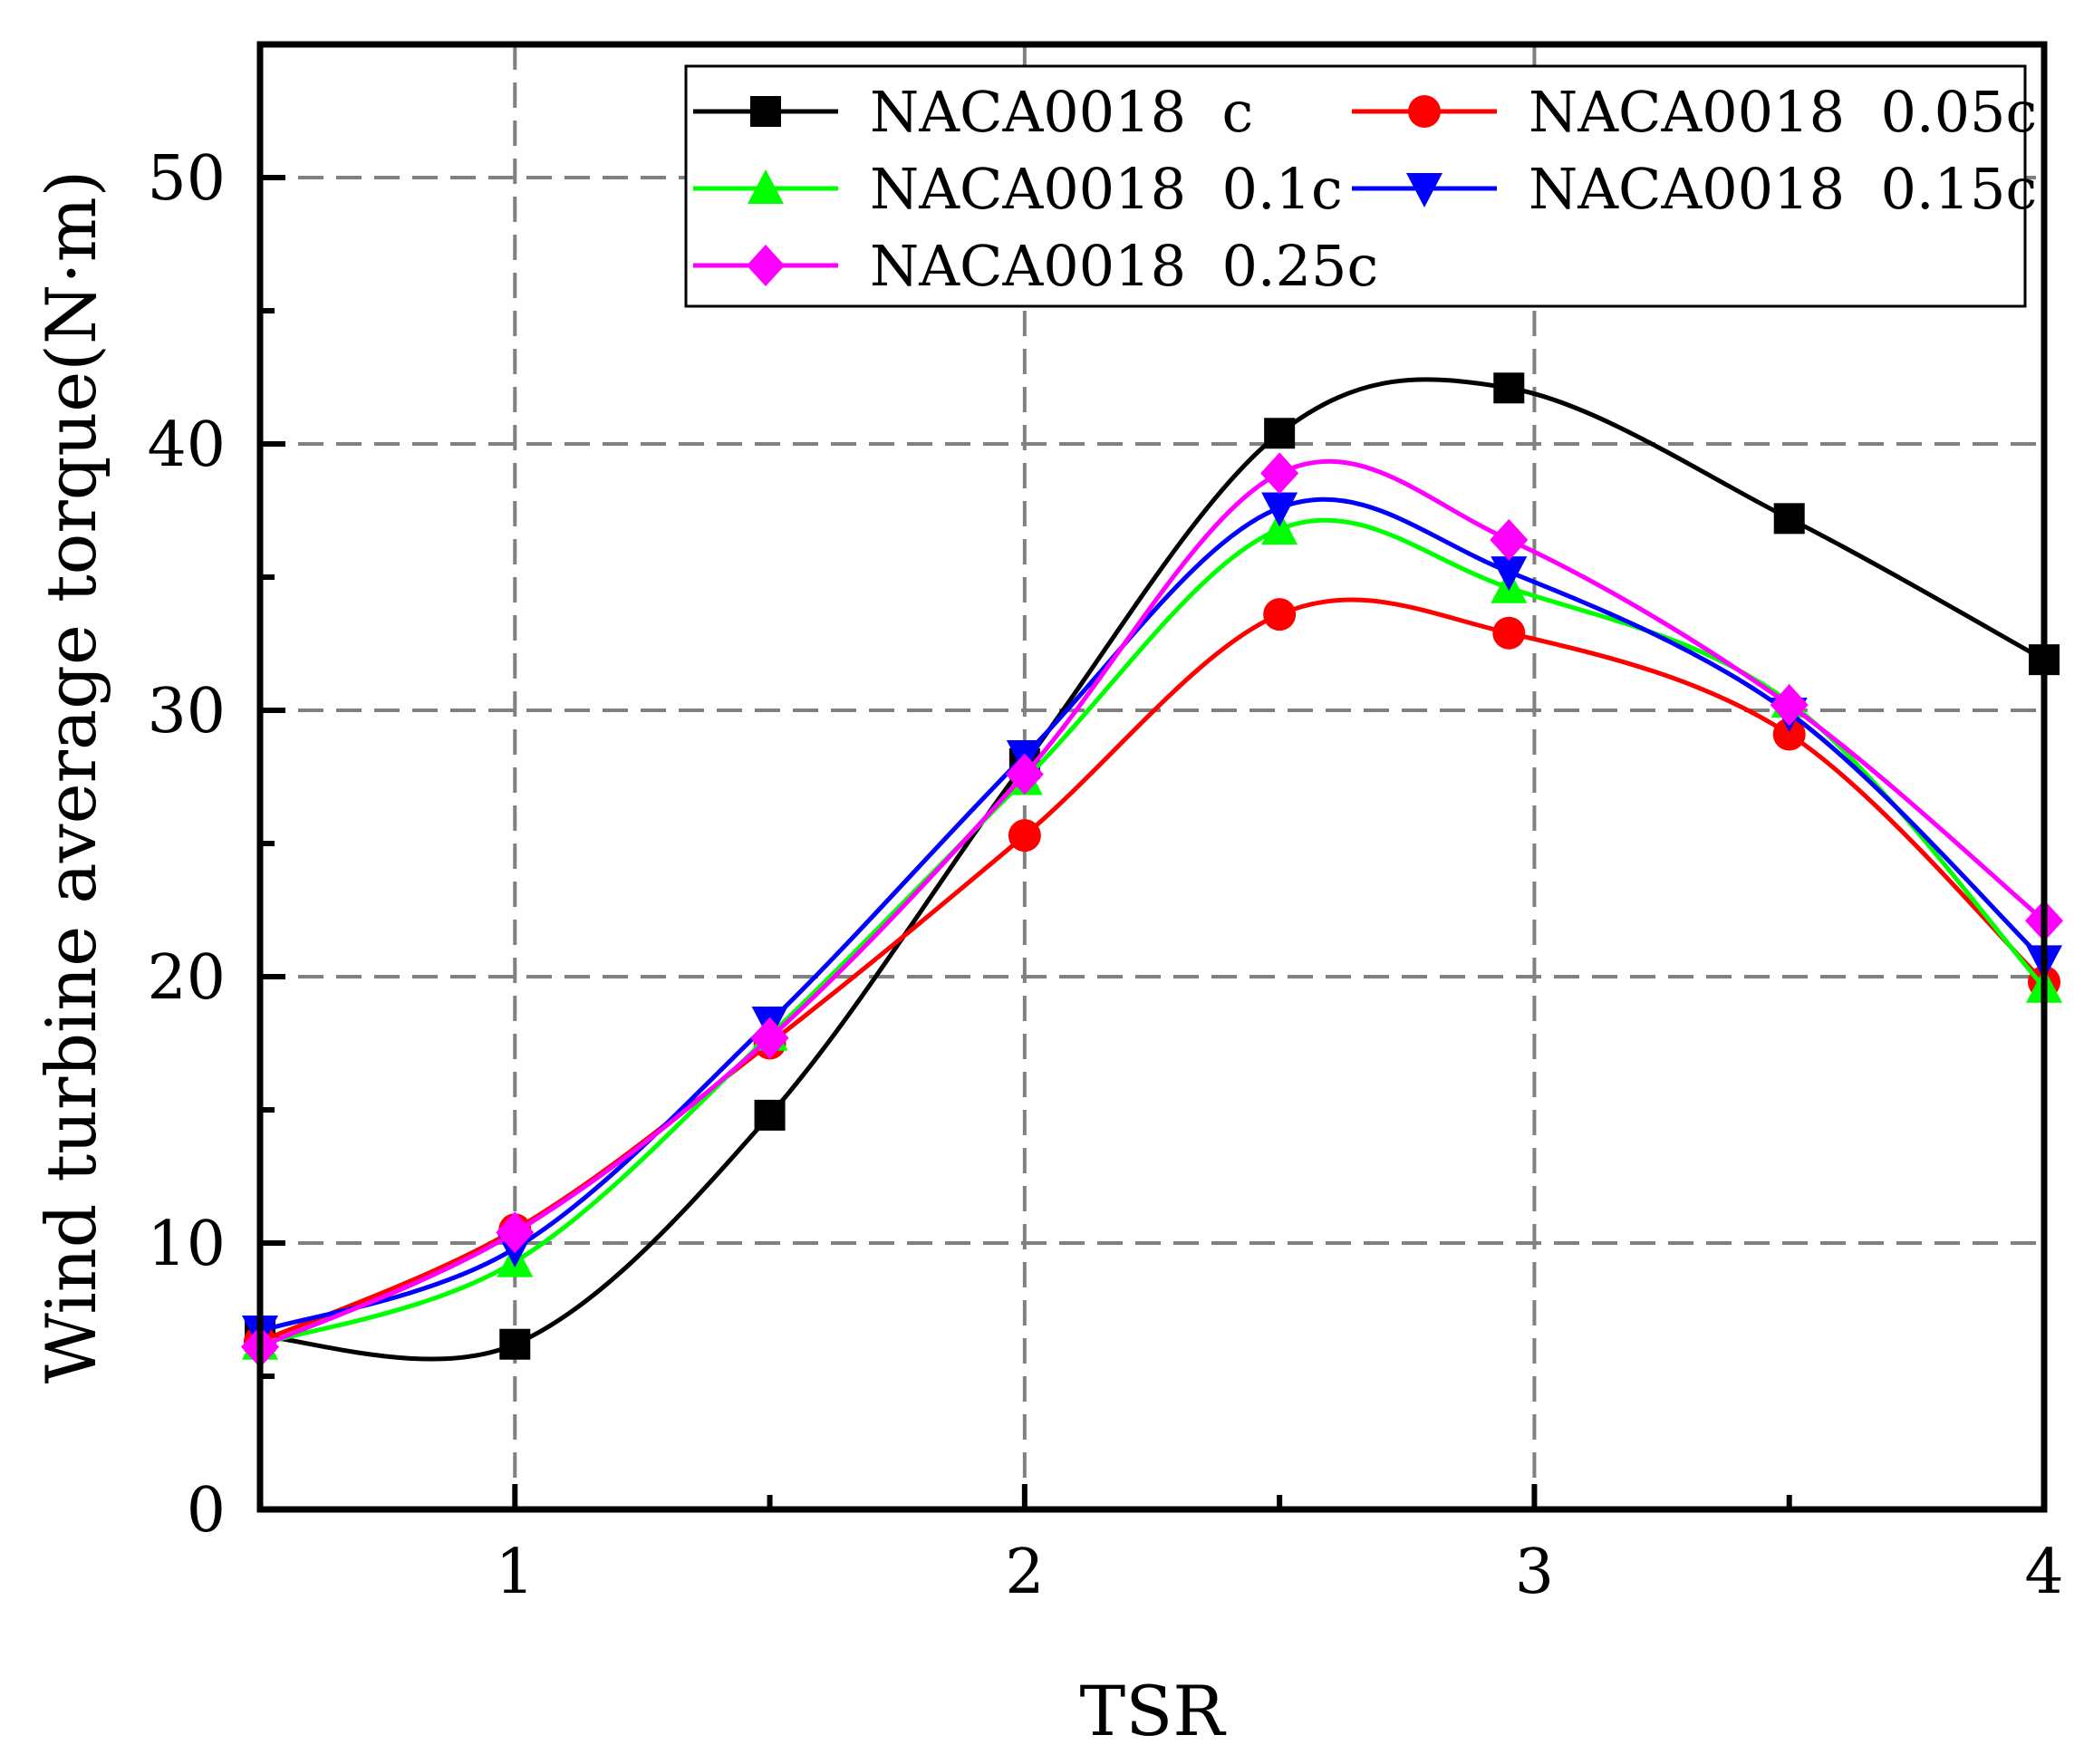 Image resolution: width=2084 pixels, height=1764 pixels. What do you see at coordinates (515, 1572) in the screenshot?
I see `x-tick-label: 1` at bounding box center [515, 1572].